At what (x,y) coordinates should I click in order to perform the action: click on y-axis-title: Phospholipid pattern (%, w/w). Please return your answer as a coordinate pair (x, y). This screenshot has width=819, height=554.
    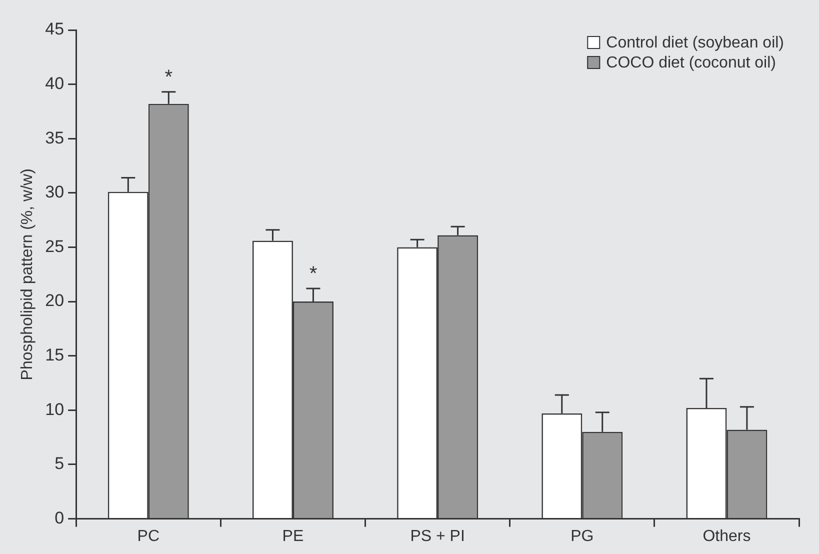
    Looking at the image, I should click on (27, 274).